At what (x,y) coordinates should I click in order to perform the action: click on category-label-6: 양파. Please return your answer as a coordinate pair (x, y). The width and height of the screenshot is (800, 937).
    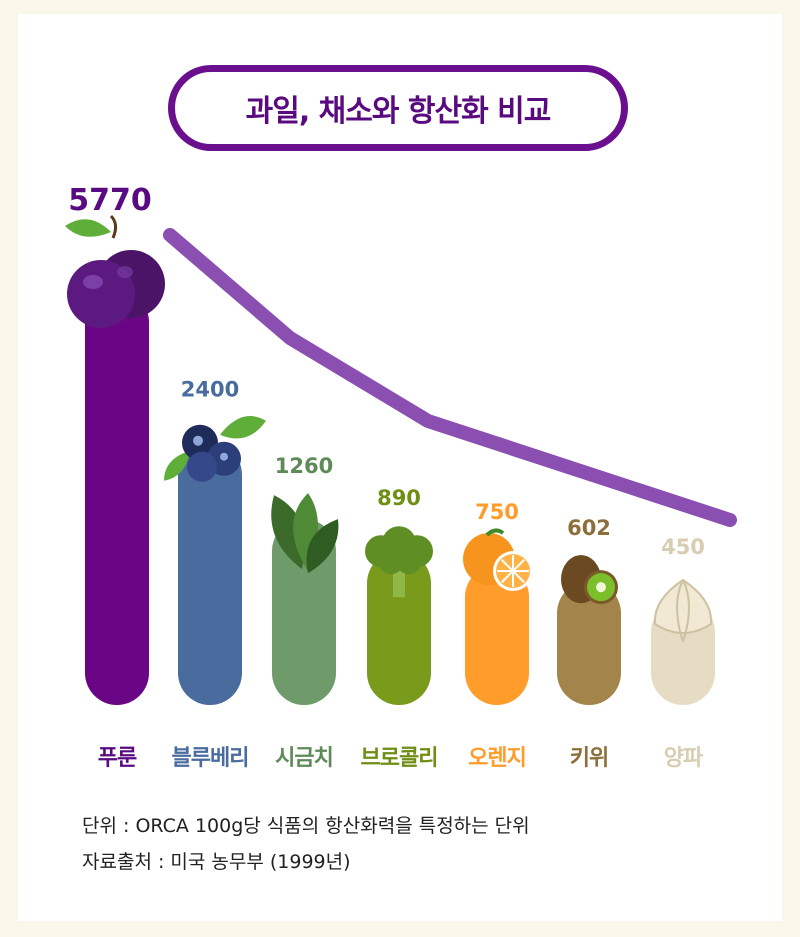
    Looking at the image, I should click on (684, 758).